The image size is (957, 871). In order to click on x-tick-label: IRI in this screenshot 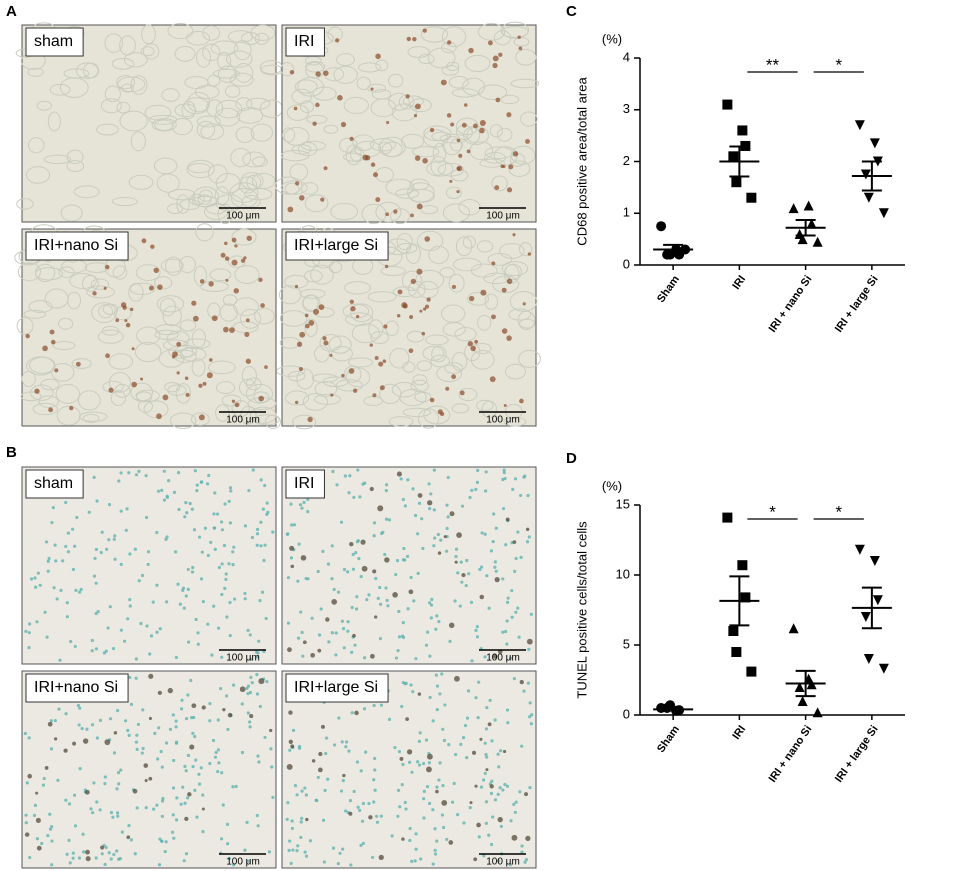, I will do `click(739, 283)`.